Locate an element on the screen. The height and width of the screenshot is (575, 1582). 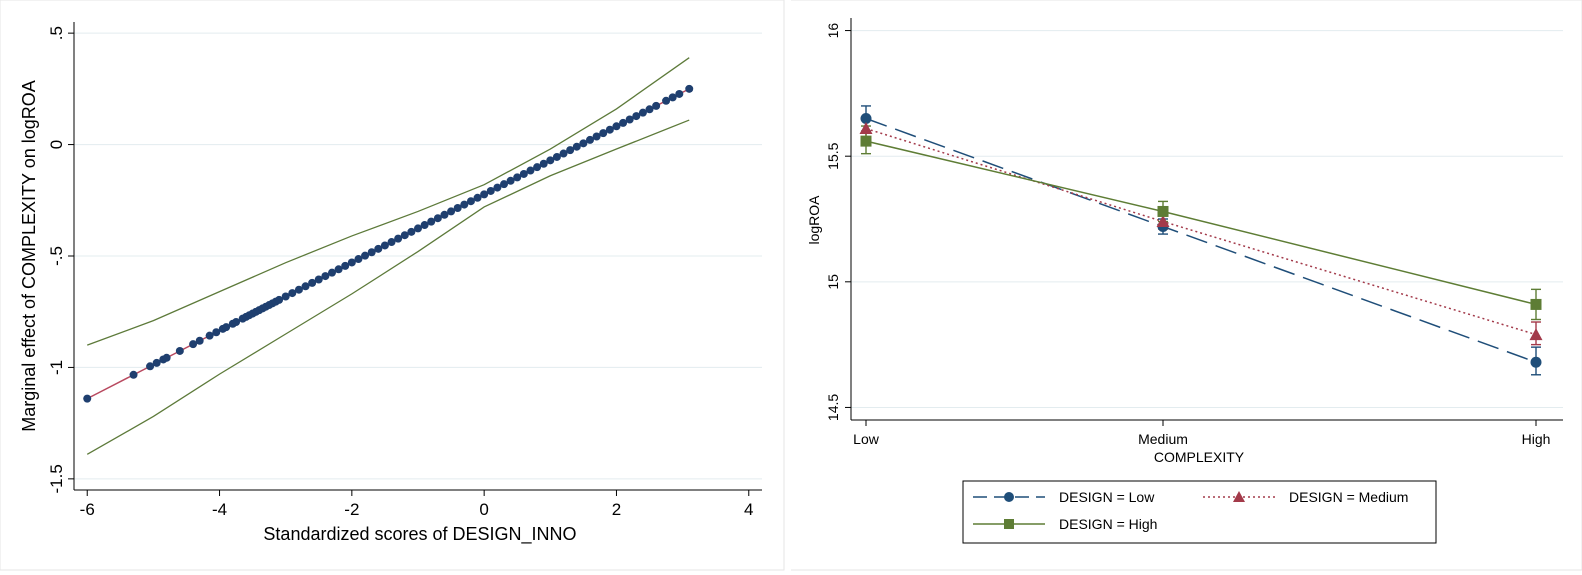
chart1-x-tick-label: 2 is located at coordinates (616, 509).